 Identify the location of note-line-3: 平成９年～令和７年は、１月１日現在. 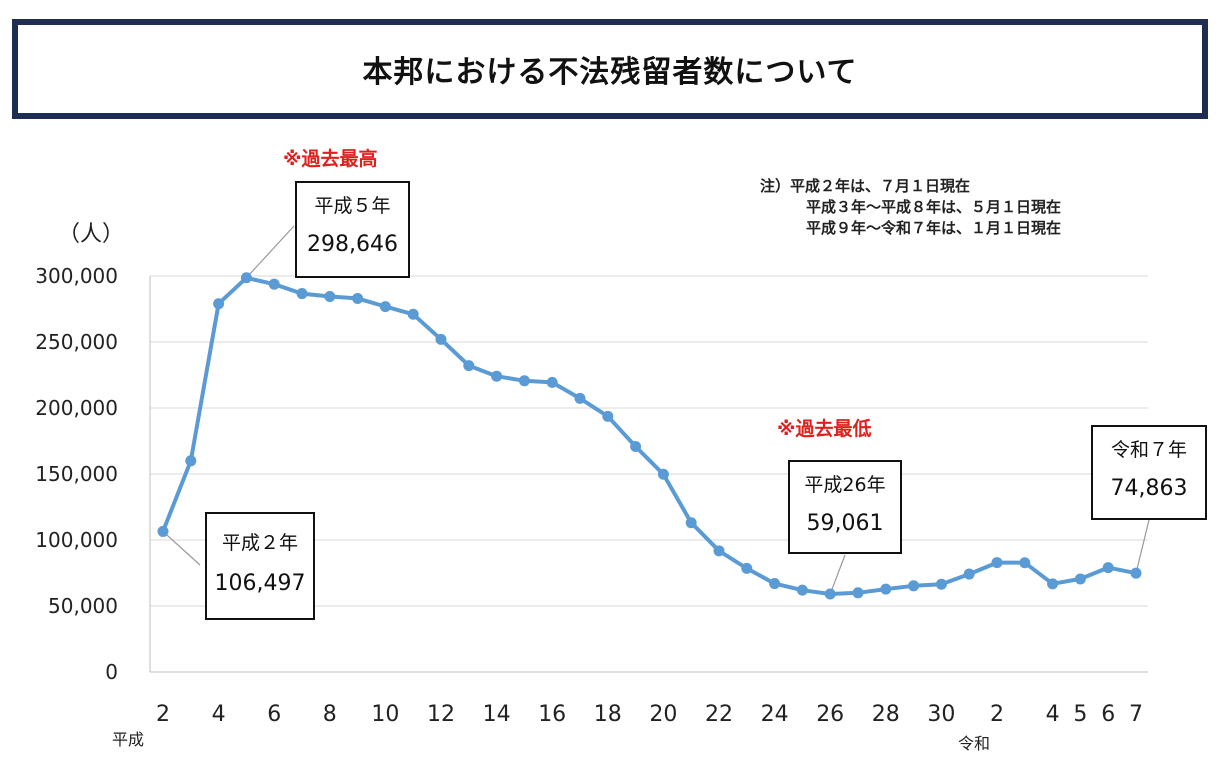
(934, 228).